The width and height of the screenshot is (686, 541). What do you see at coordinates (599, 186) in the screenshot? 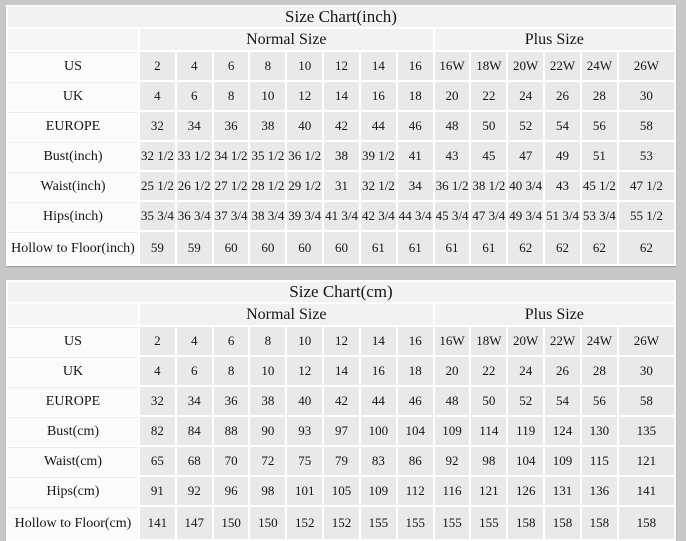
I see `size-cell: 45 1/2` at bounding box center [599, 186].